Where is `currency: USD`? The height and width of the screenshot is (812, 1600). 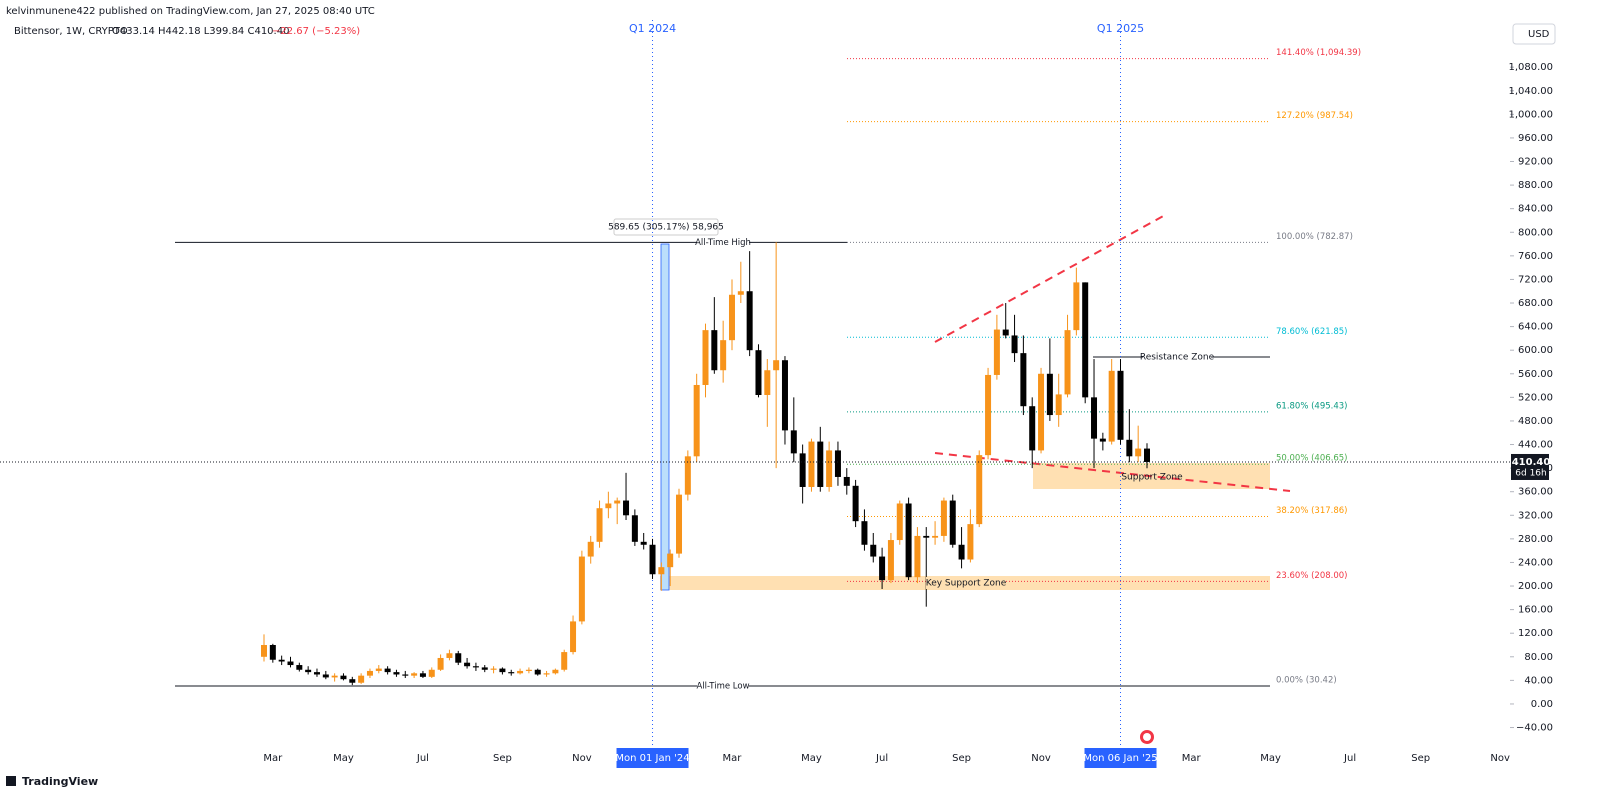
currency: USD is located at coordinates (1539, 34).